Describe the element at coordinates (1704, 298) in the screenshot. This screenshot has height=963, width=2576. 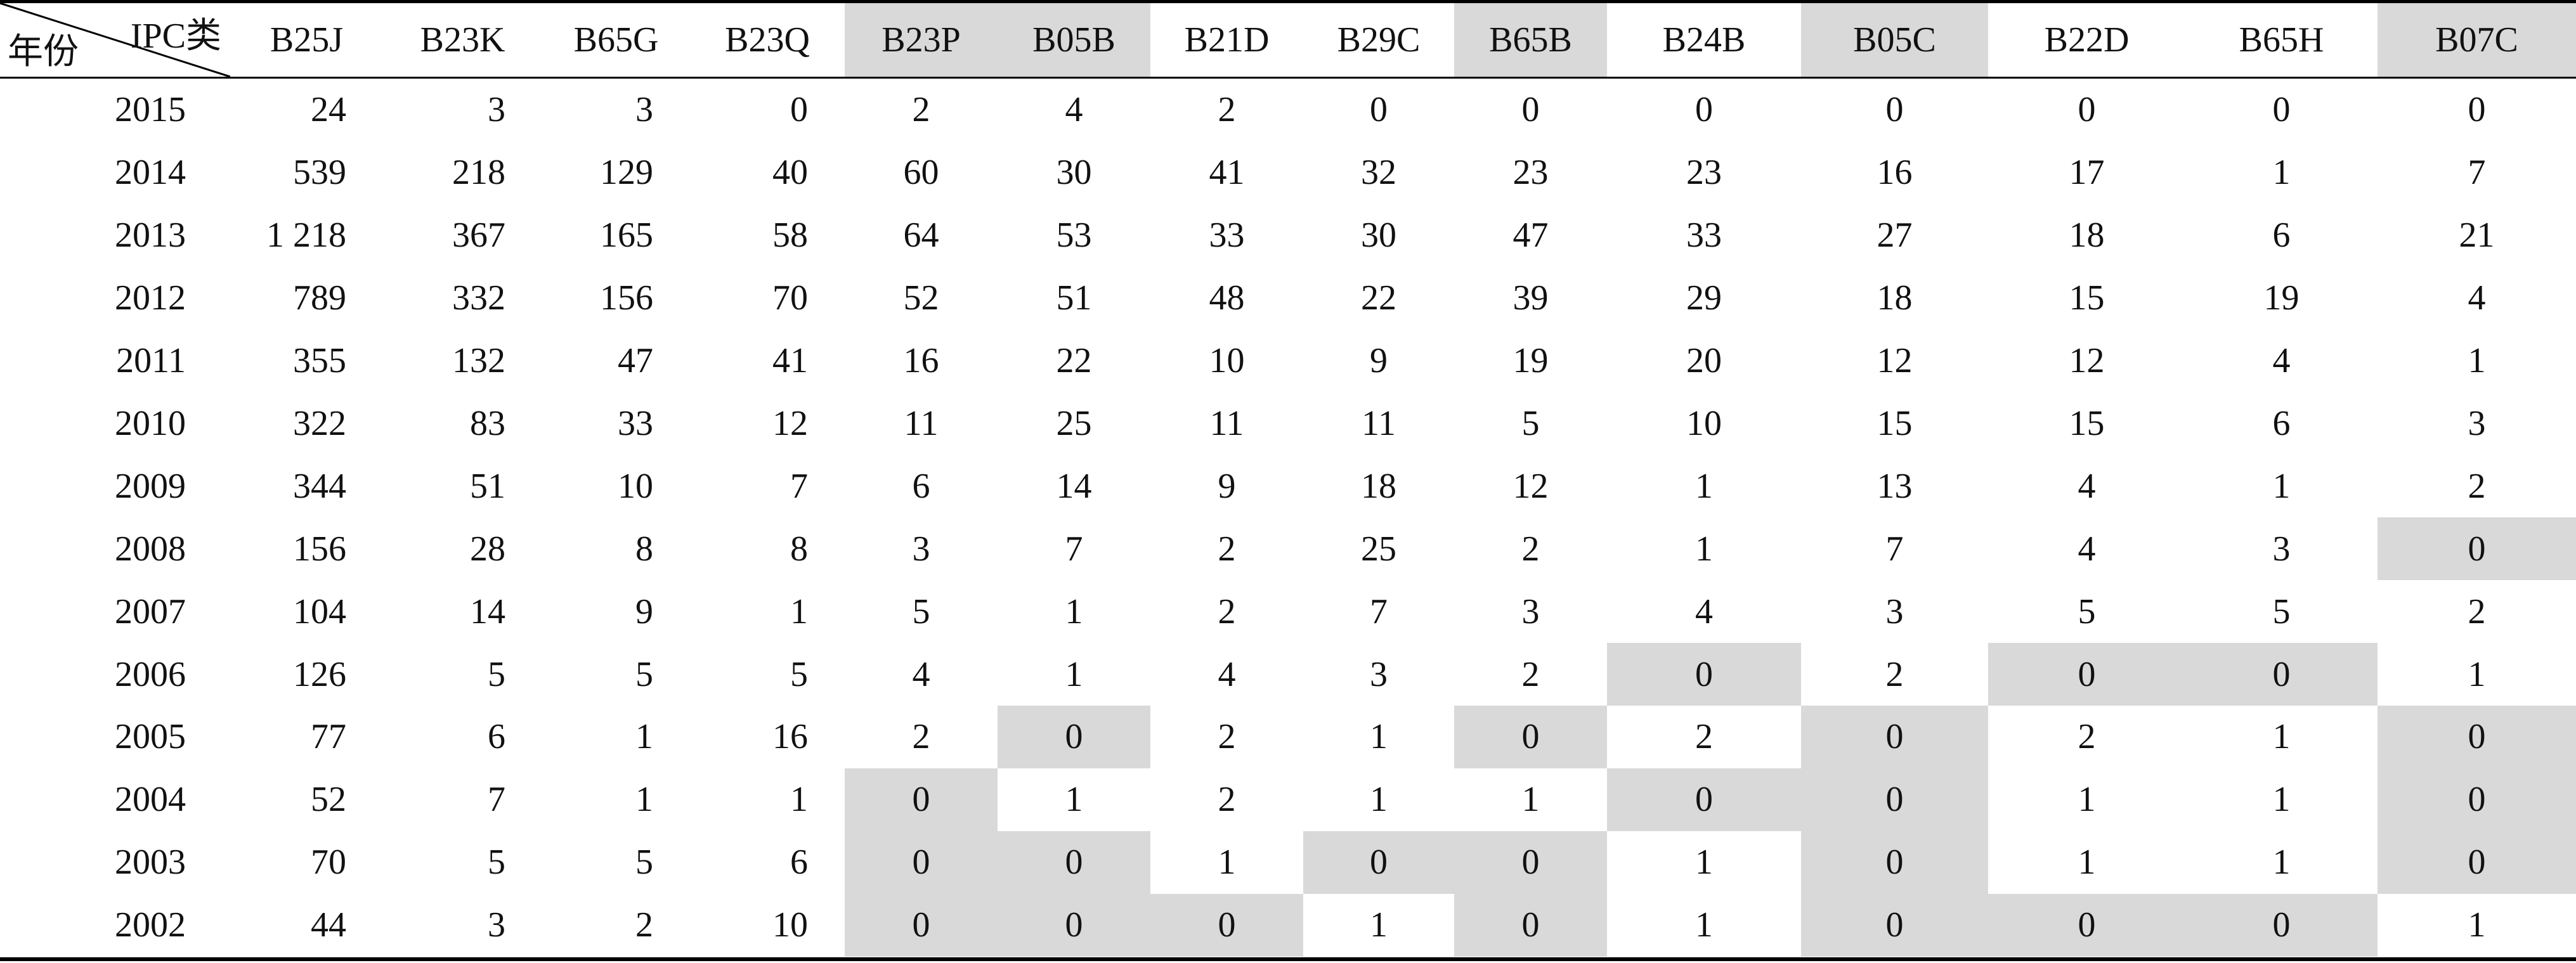
I see `value-cell: 29` at that location.